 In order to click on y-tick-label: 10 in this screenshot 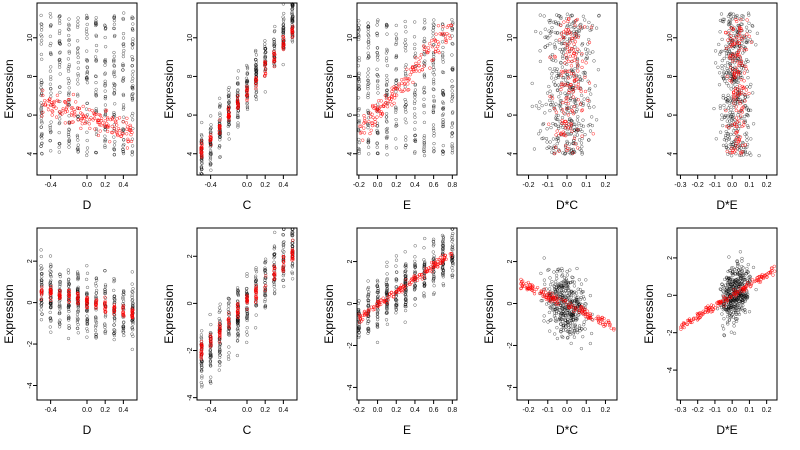, I will do `click(190, 38)`.